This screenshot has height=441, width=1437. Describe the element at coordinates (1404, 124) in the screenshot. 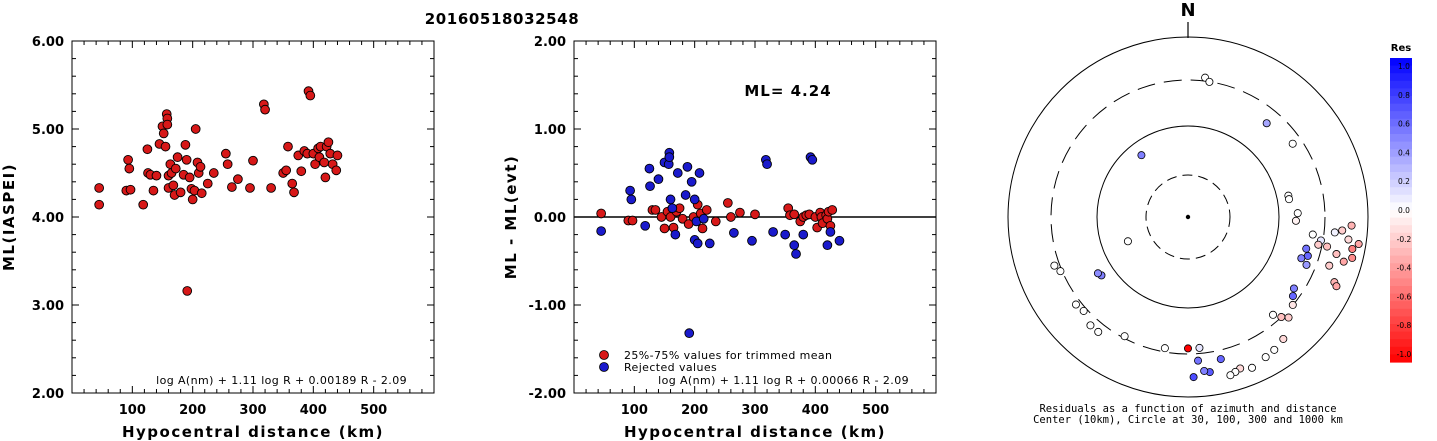

I see `colorbar-tick-label: 0.6` at that location.